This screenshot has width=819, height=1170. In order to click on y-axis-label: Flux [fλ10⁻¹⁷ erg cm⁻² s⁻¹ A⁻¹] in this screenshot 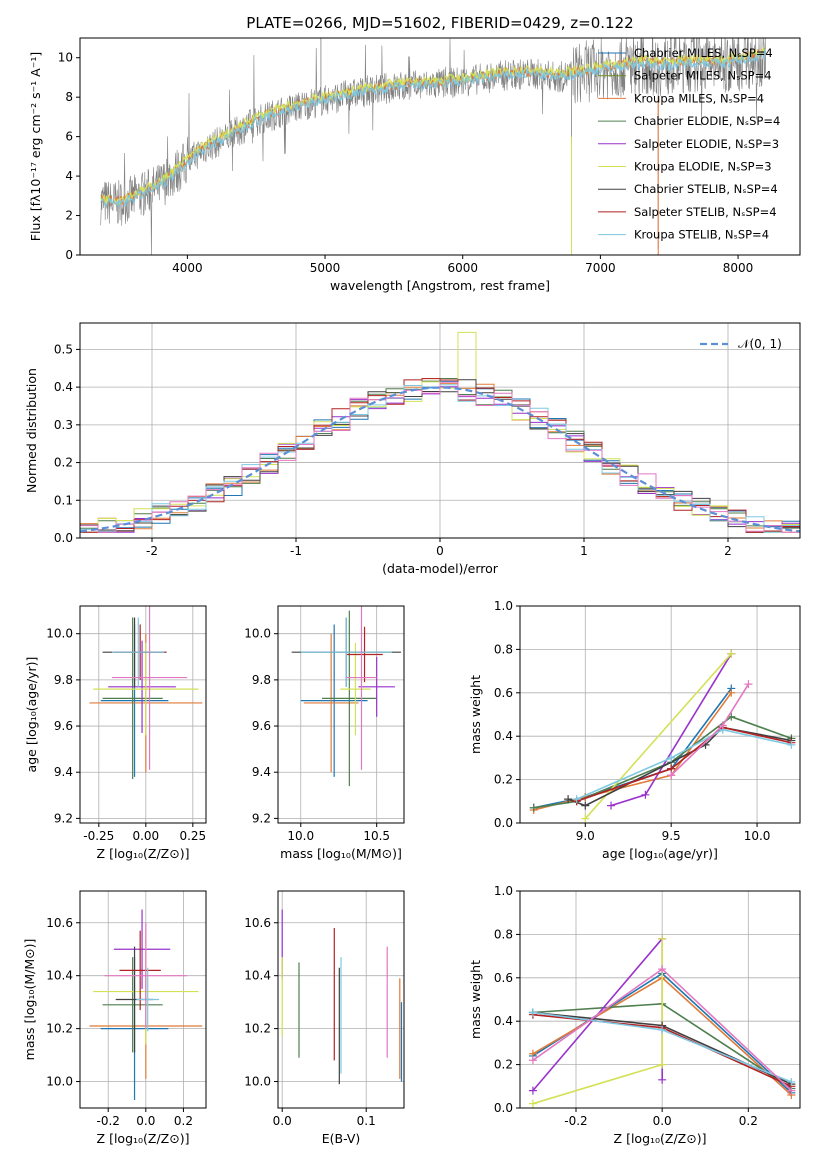, I will do `click(35, 146)`.